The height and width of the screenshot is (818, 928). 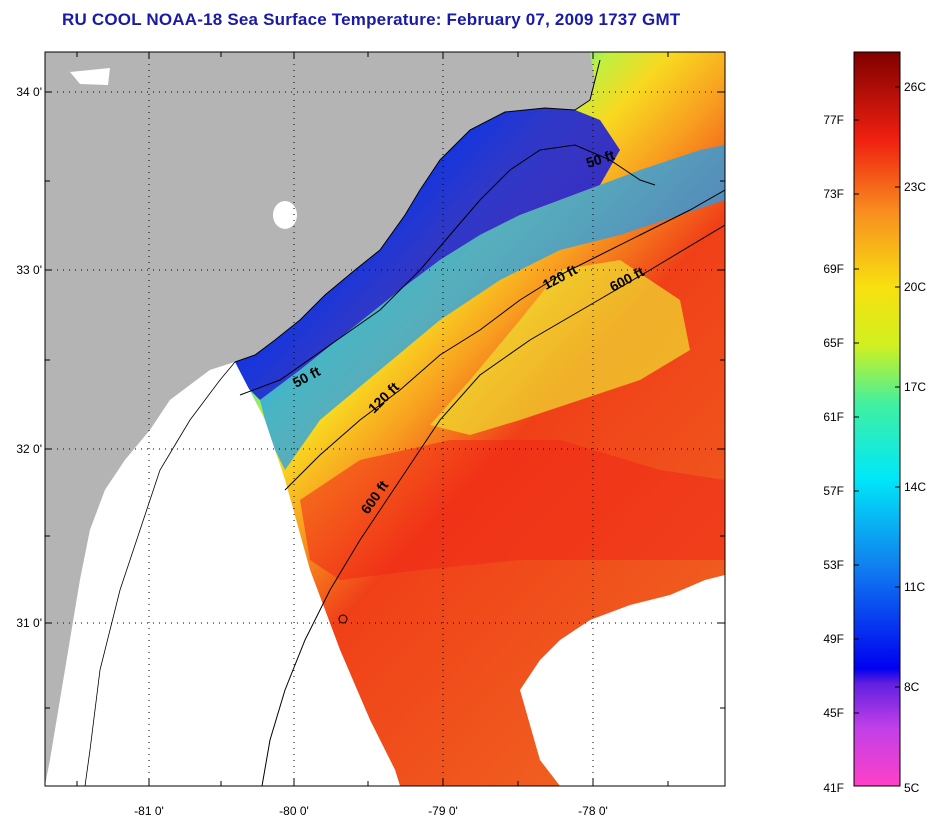 What do you see at coordinates (443, 811) in the screenshot?
I see `lon-label-79: -79 0'` at bounding box center [443, 811].